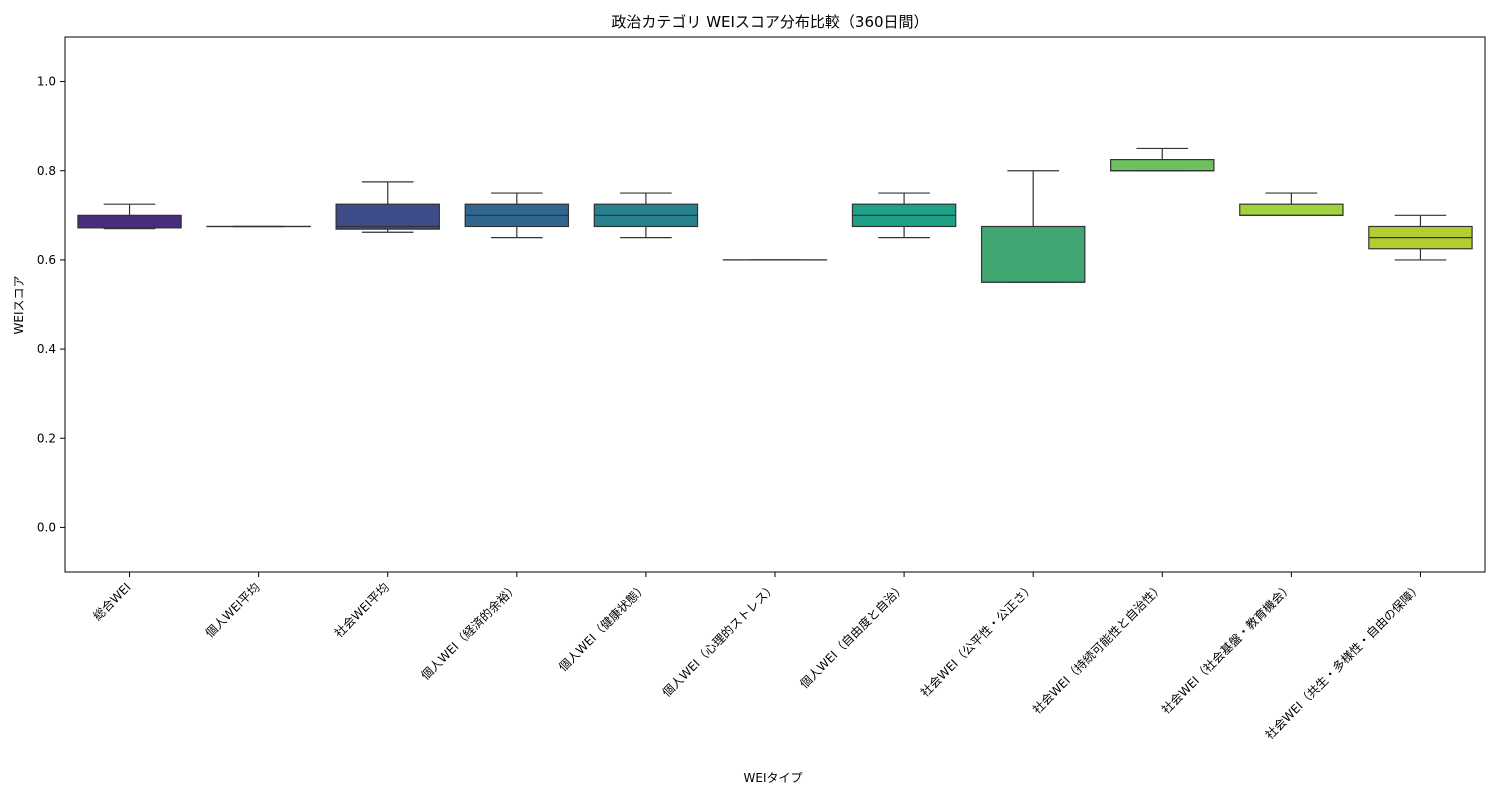  I want to click on y-axis-label: WEIスコア, so click(19, 305).